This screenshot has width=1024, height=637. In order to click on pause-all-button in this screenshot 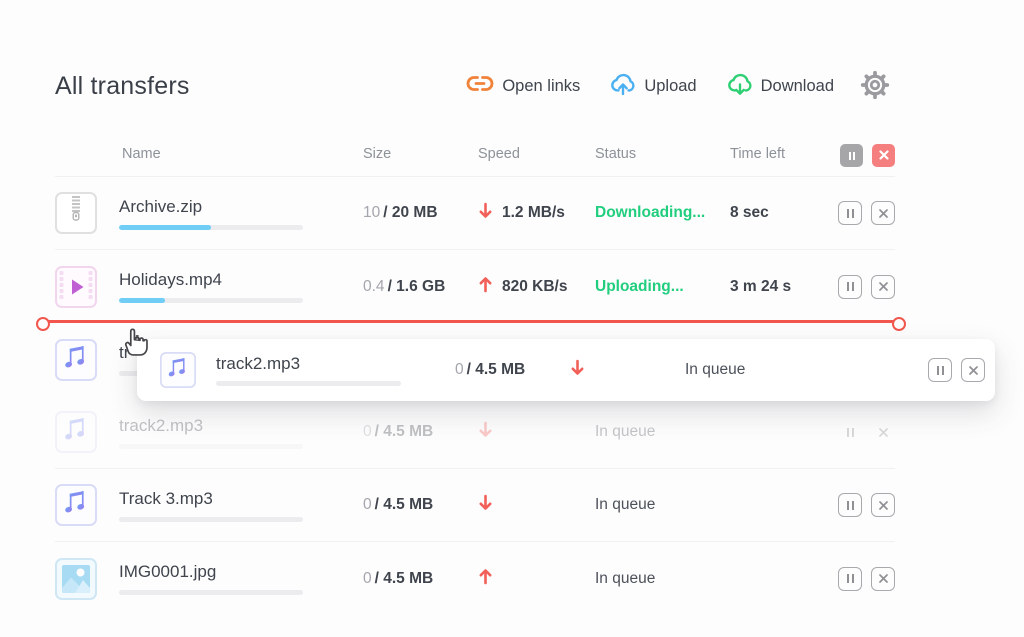, I will do `click(851, 155)`.